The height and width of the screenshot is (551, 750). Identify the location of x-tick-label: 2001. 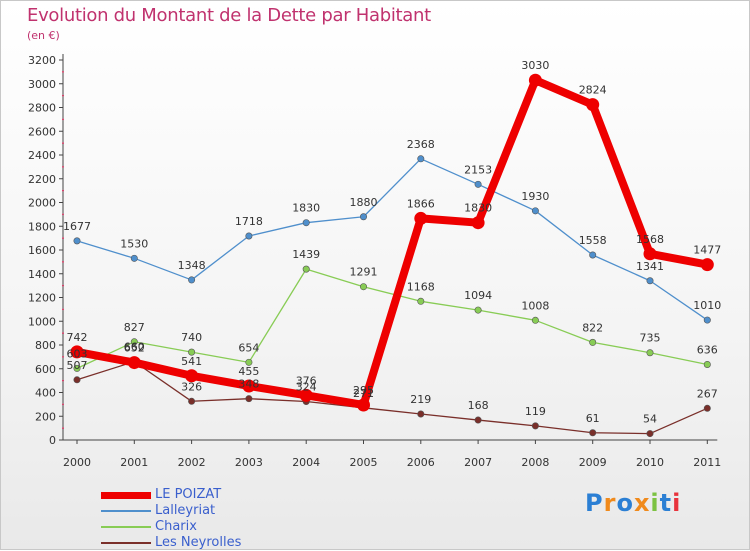
(134, 462).